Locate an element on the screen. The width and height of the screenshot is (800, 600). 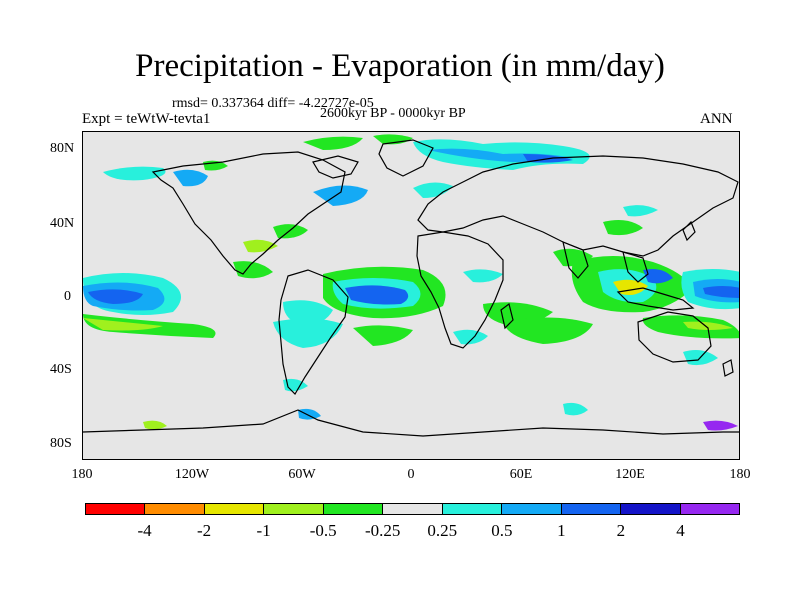
season-label: ANN is located at coordinates (716, 119).